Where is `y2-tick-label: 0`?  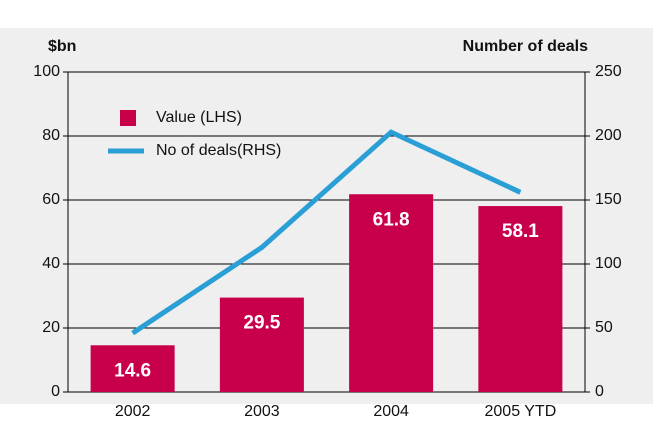
y2-tick-label: 0 is located at coordinates (599, 391).